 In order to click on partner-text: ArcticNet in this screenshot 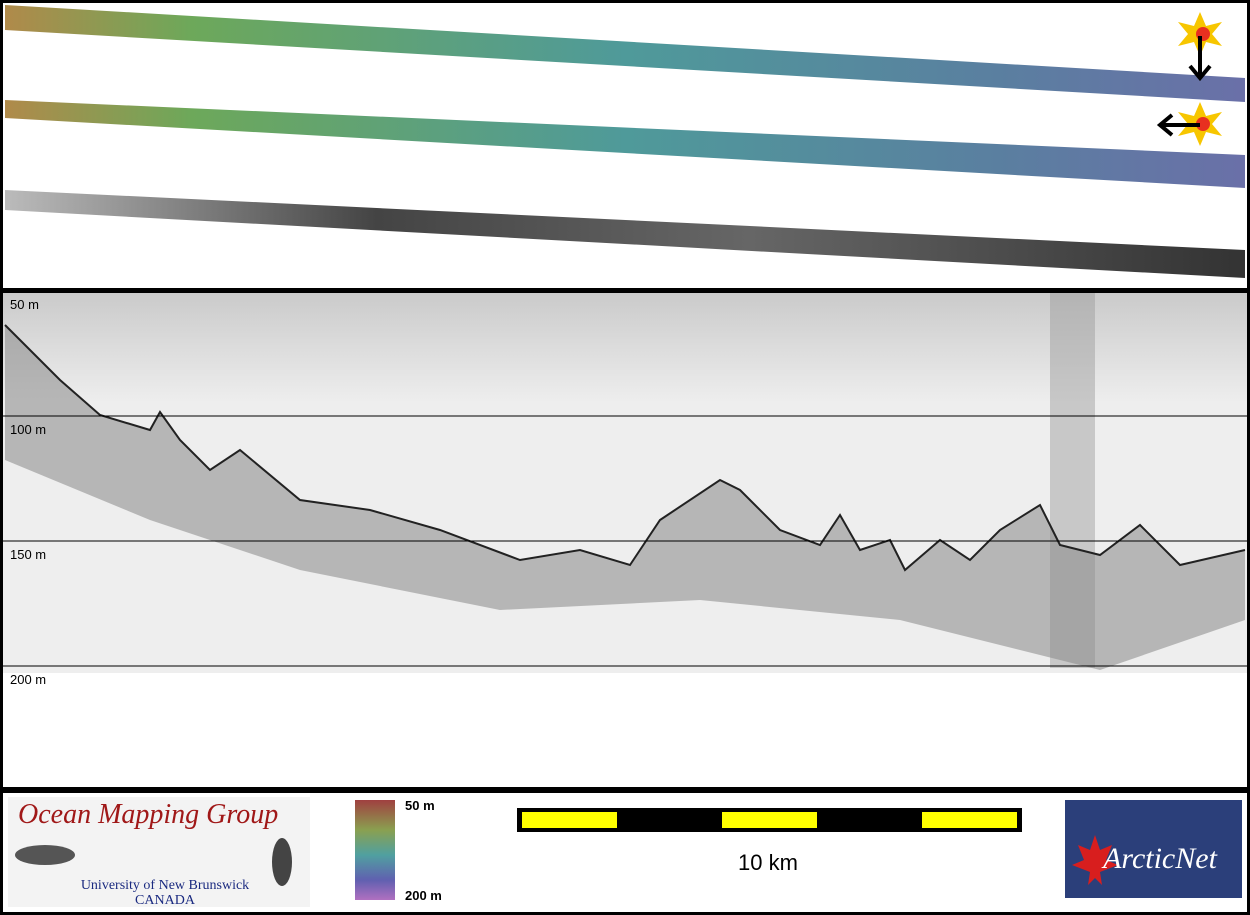, I will do `click(1159, 858)`.